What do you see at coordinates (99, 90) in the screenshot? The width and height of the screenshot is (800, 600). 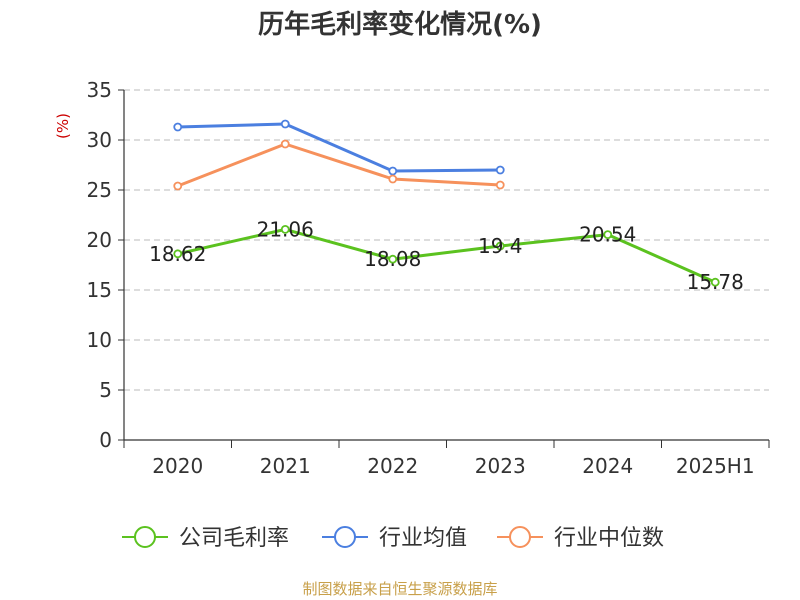 I see `y-tick-label: 35` at bounding box center [99, 90].